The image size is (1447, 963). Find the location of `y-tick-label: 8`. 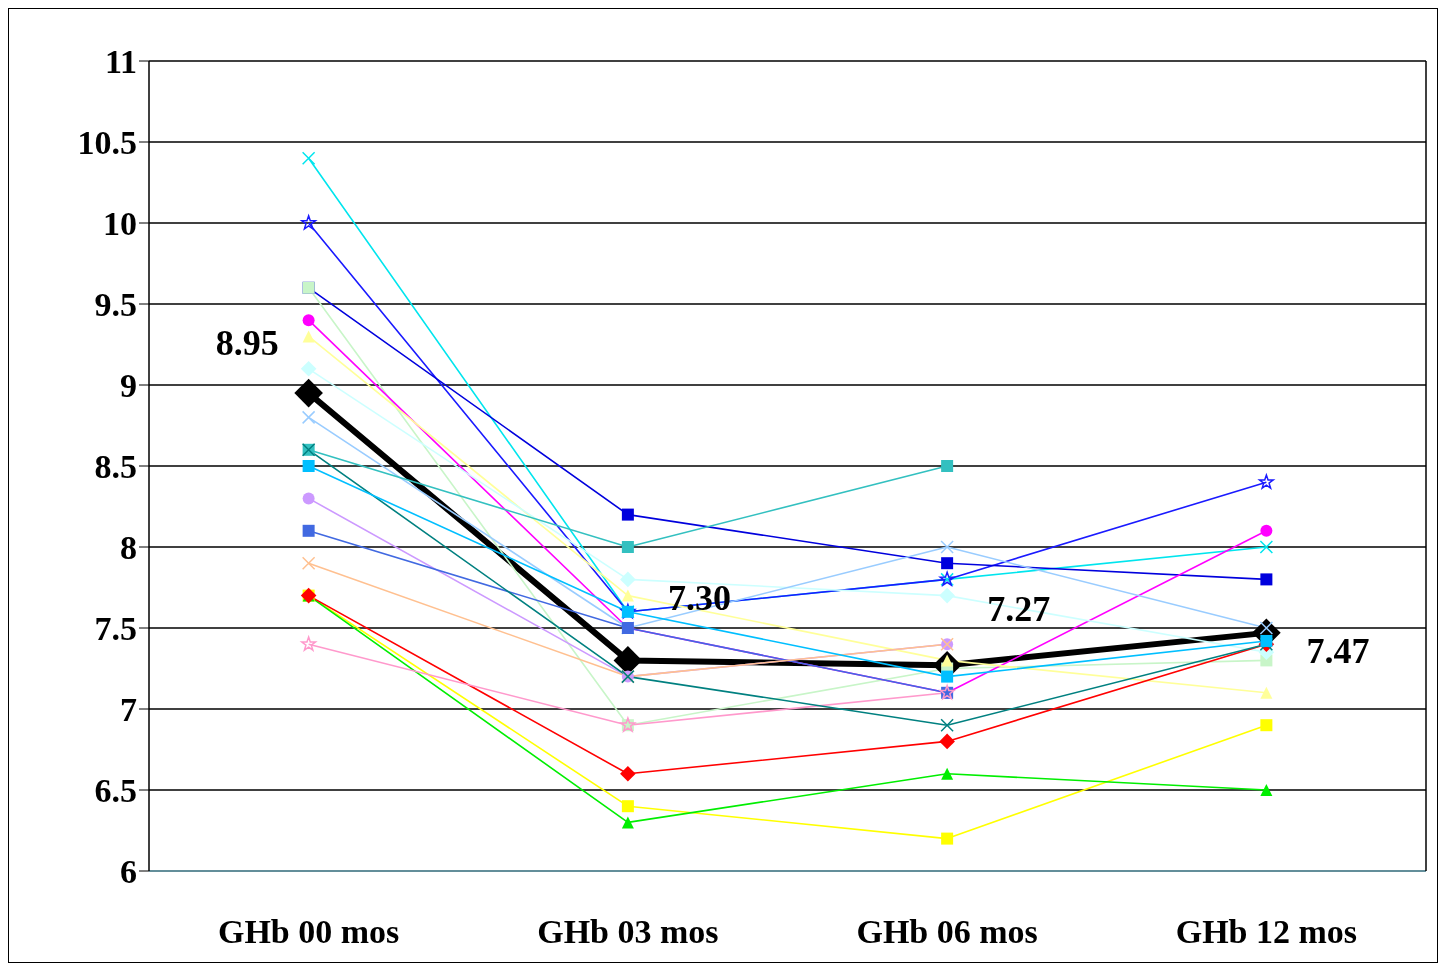

y-tick-label: 8 is located at coordinates (128, 548).